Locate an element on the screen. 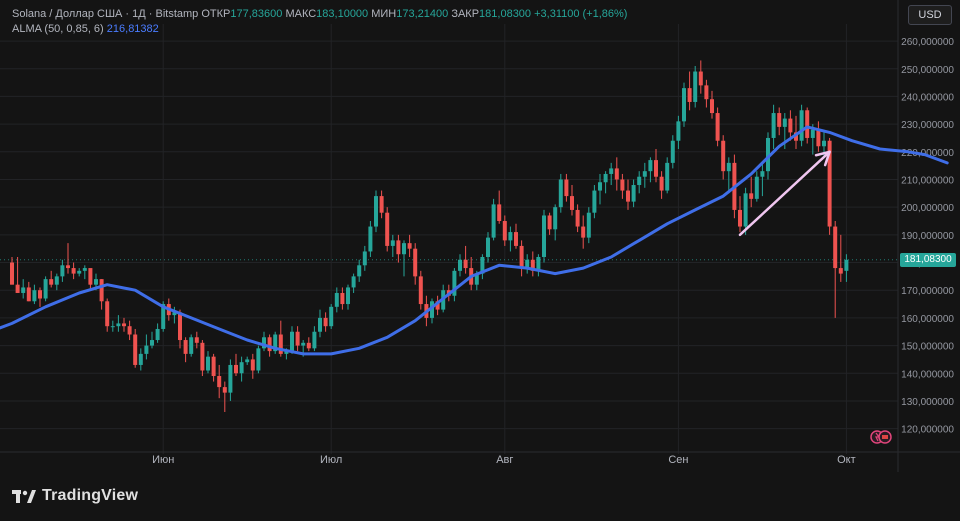 This screenshot has width=960, height=521. high-value: 183,10000 is located at coordinates (342, 14).